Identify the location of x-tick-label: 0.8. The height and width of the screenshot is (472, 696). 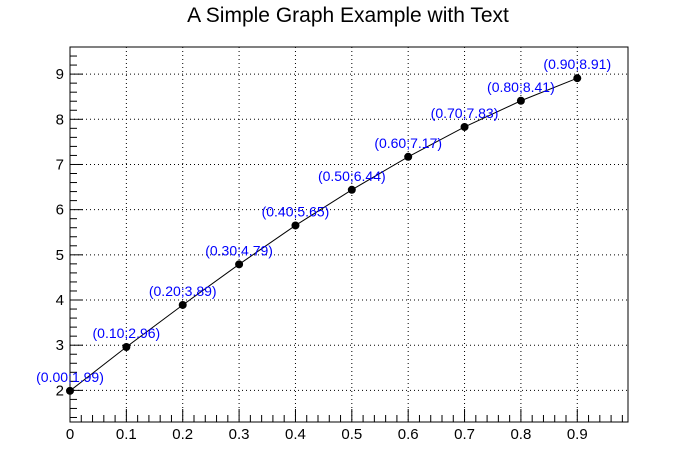
(520, 434).